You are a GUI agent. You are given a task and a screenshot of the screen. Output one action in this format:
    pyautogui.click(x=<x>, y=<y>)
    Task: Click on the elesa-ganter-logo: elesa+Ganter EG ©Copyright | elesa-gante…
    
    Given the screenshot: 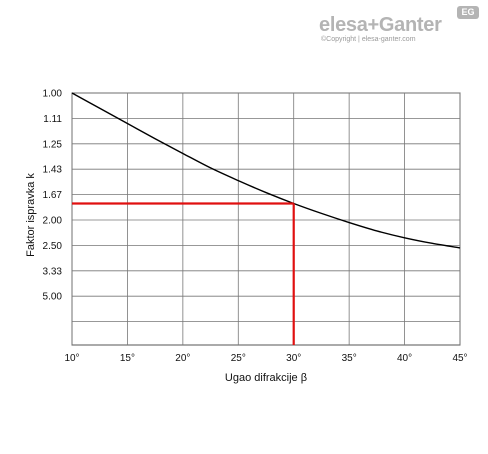 What is the action you would take?
    pyautogui.click(x=400, y=27)
    